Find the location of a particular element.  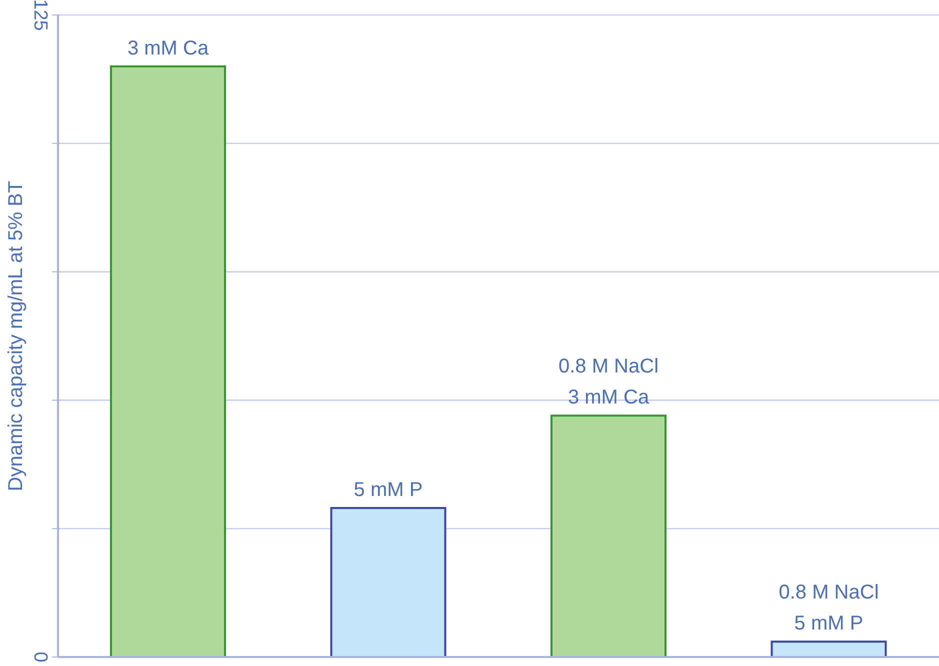

x-tick-label: 0.8 M NaCl 5 mM P is located at coordinates (828, 608).